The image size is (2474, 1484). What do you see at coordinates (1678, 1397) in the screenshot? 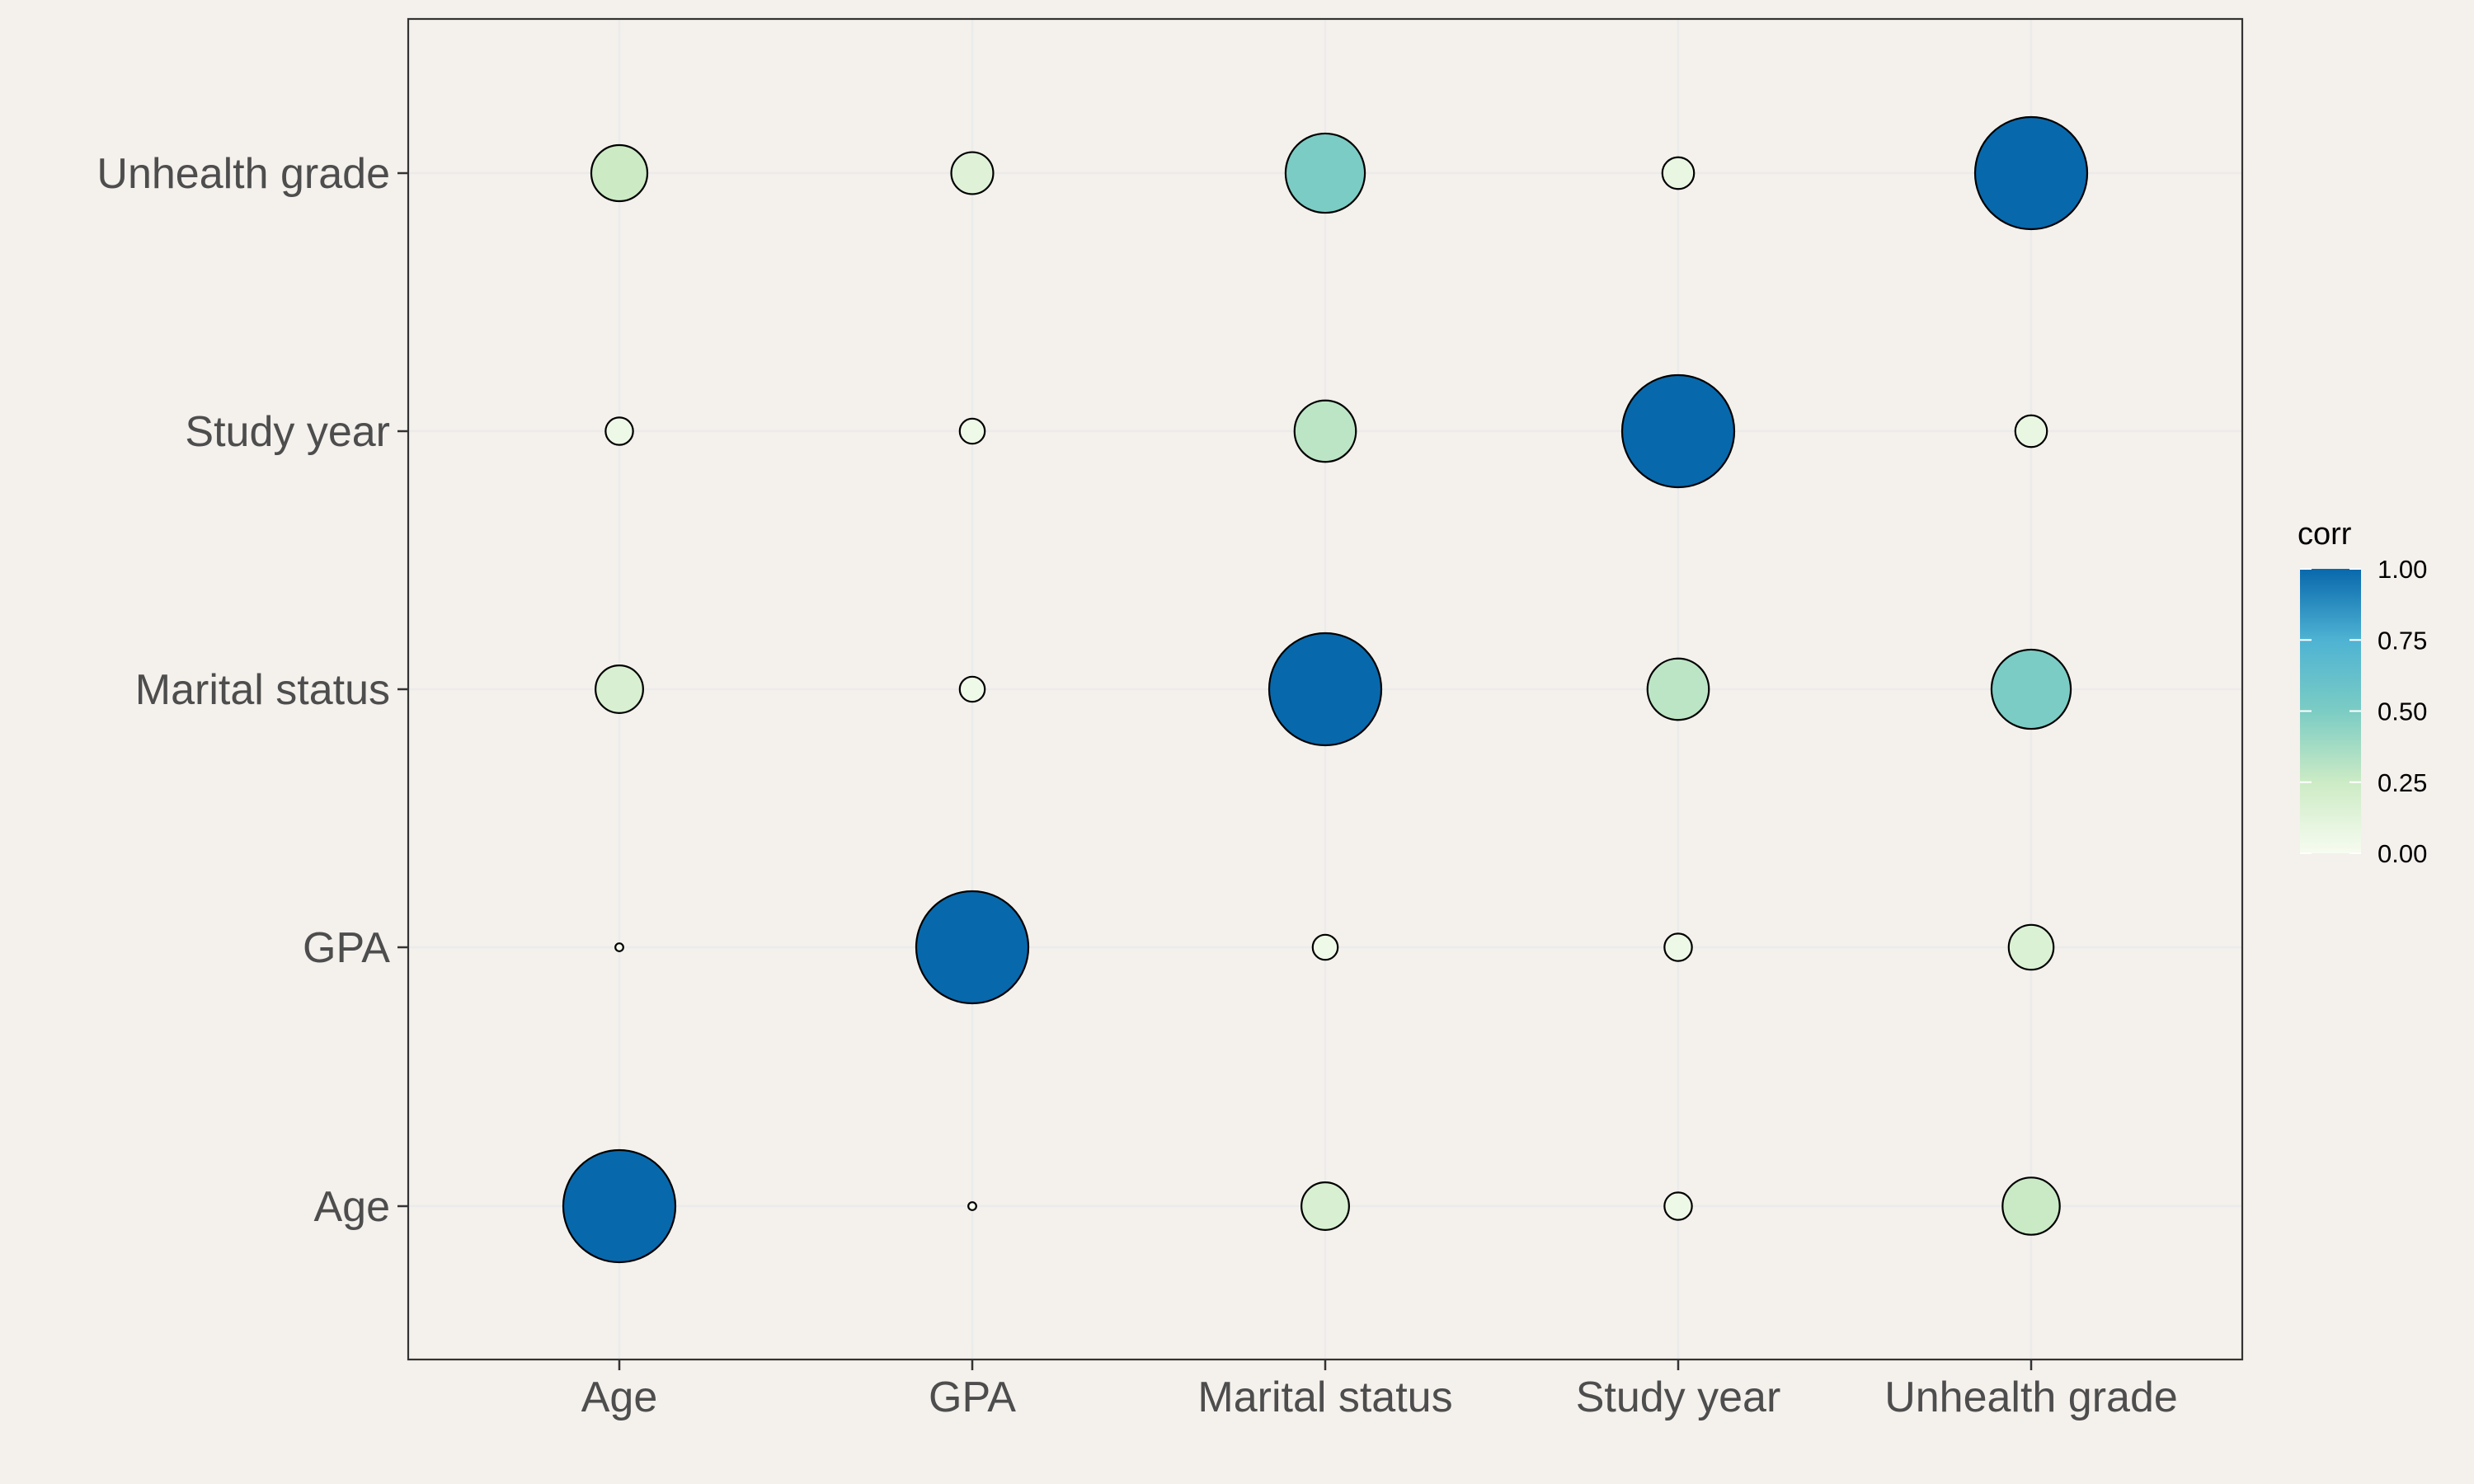
I see `x-tick-label: Study year` at bounding box center [1678, 1397].